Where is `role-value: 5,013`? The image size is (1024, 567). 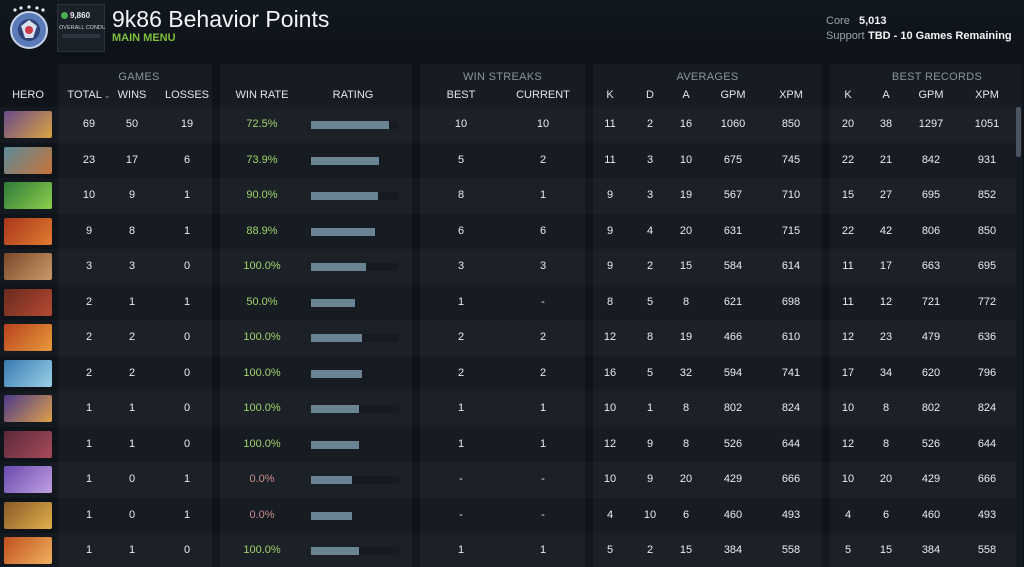 role-value: 5,013 is located at coordinates (873, 20).